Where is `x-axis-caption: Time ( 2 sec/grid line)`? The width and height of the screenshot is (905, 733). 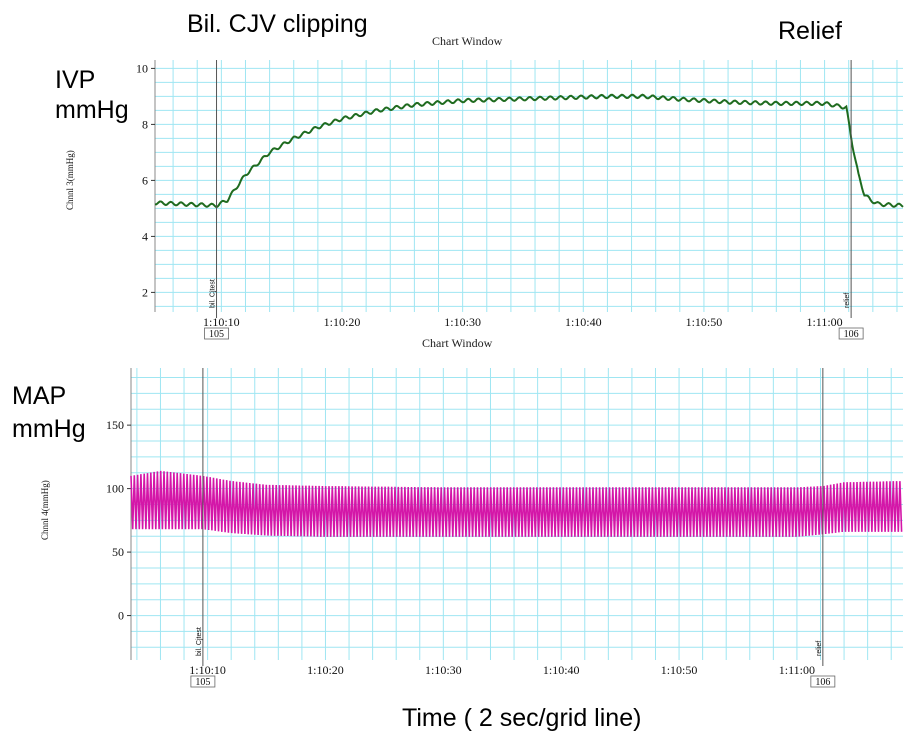
x-axis-caption: Time ( 2 sec/grid line) is located at coordinates (522, 718).